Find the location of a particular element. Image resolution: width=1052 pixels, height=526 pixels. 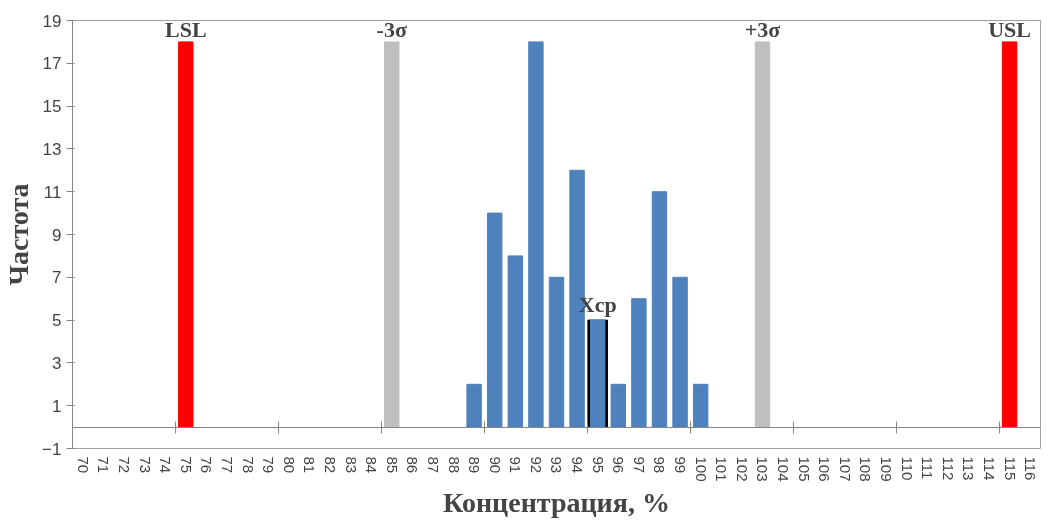

x-tick-label: 83 is located at coordinates (351, 465).